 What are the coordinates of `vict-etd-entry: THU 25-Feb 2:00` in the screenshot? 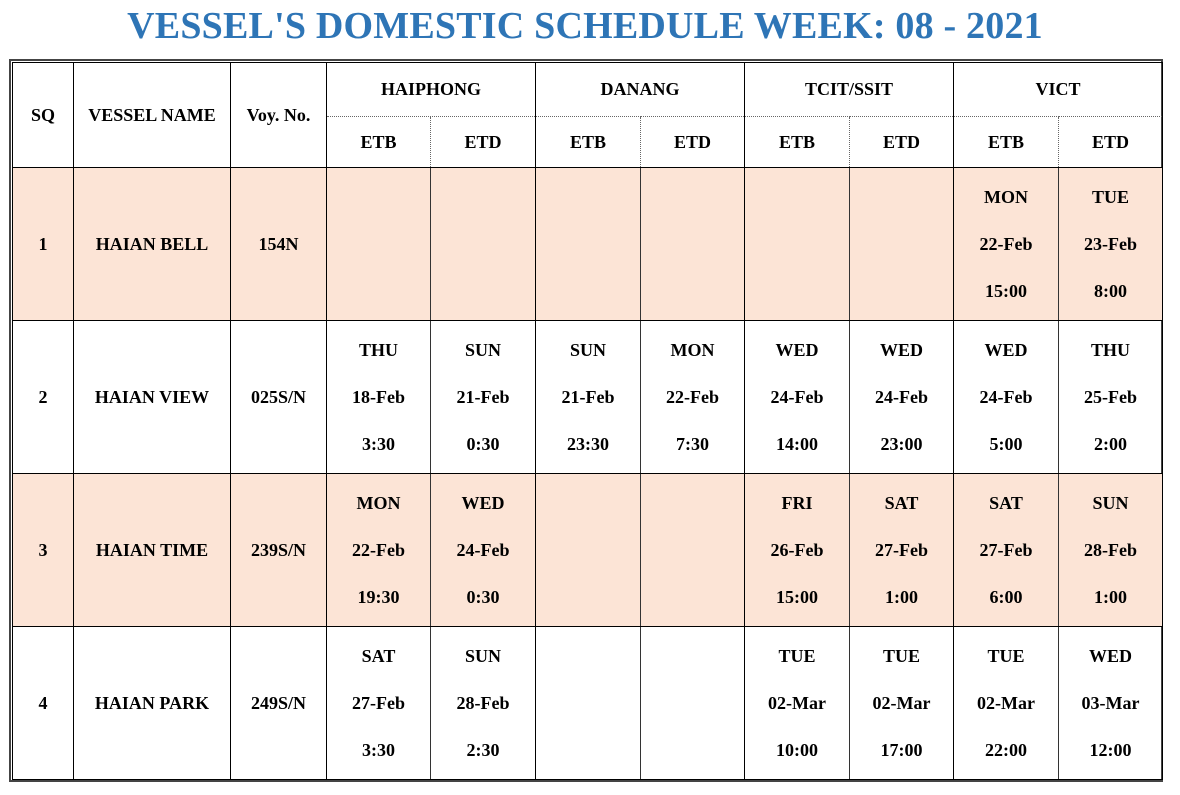 It's located at (1110, 397).